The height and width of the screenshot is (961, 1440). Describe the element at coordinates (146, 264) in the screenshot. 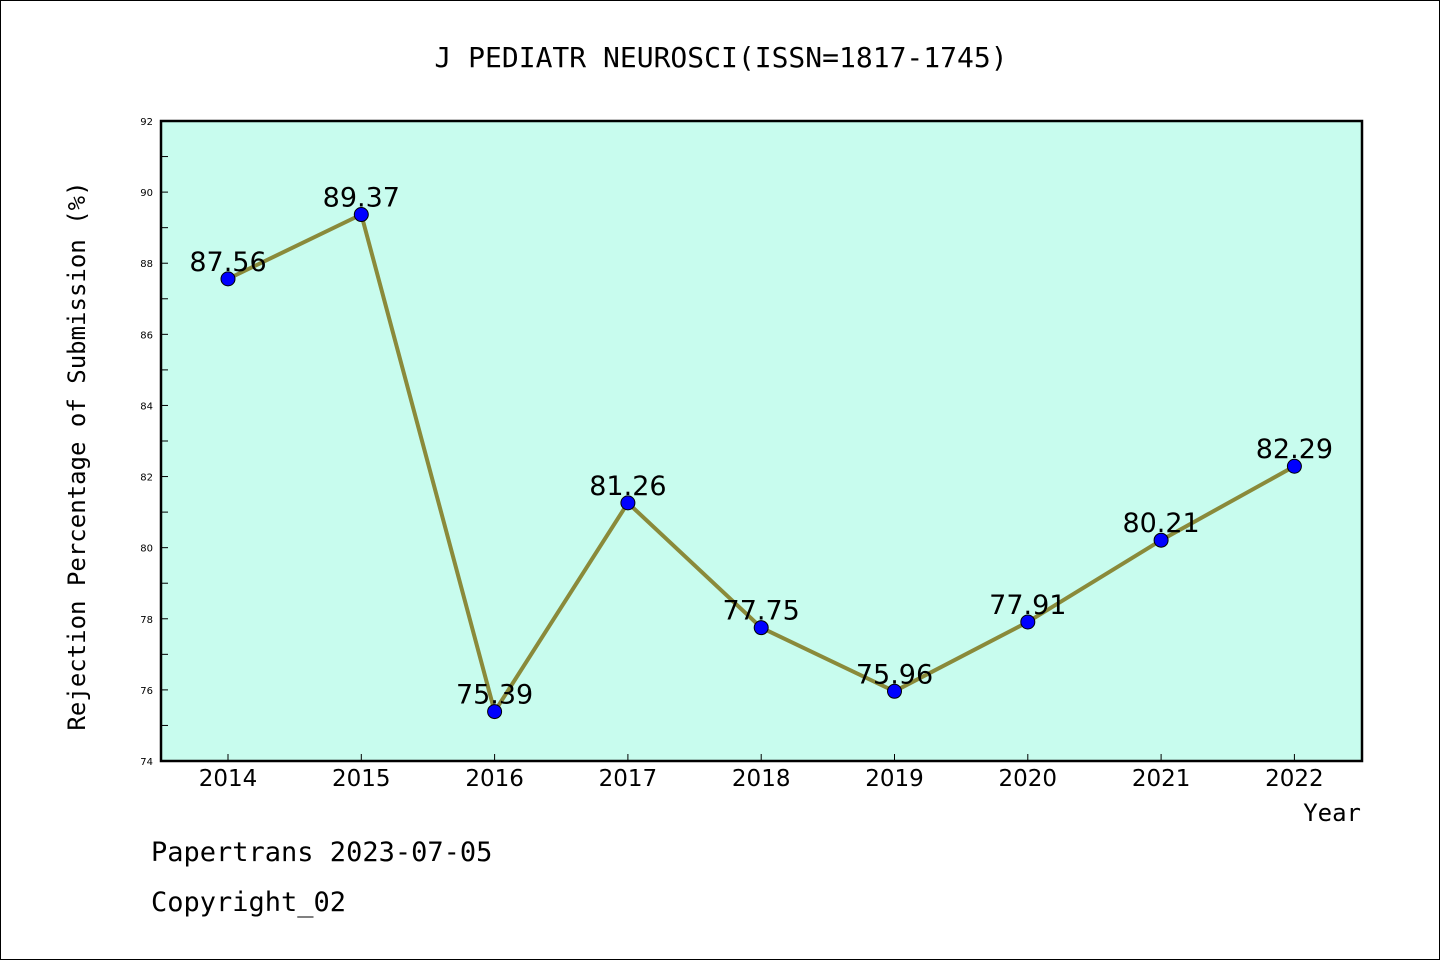

I see `y-tick-label: 88` at that location.